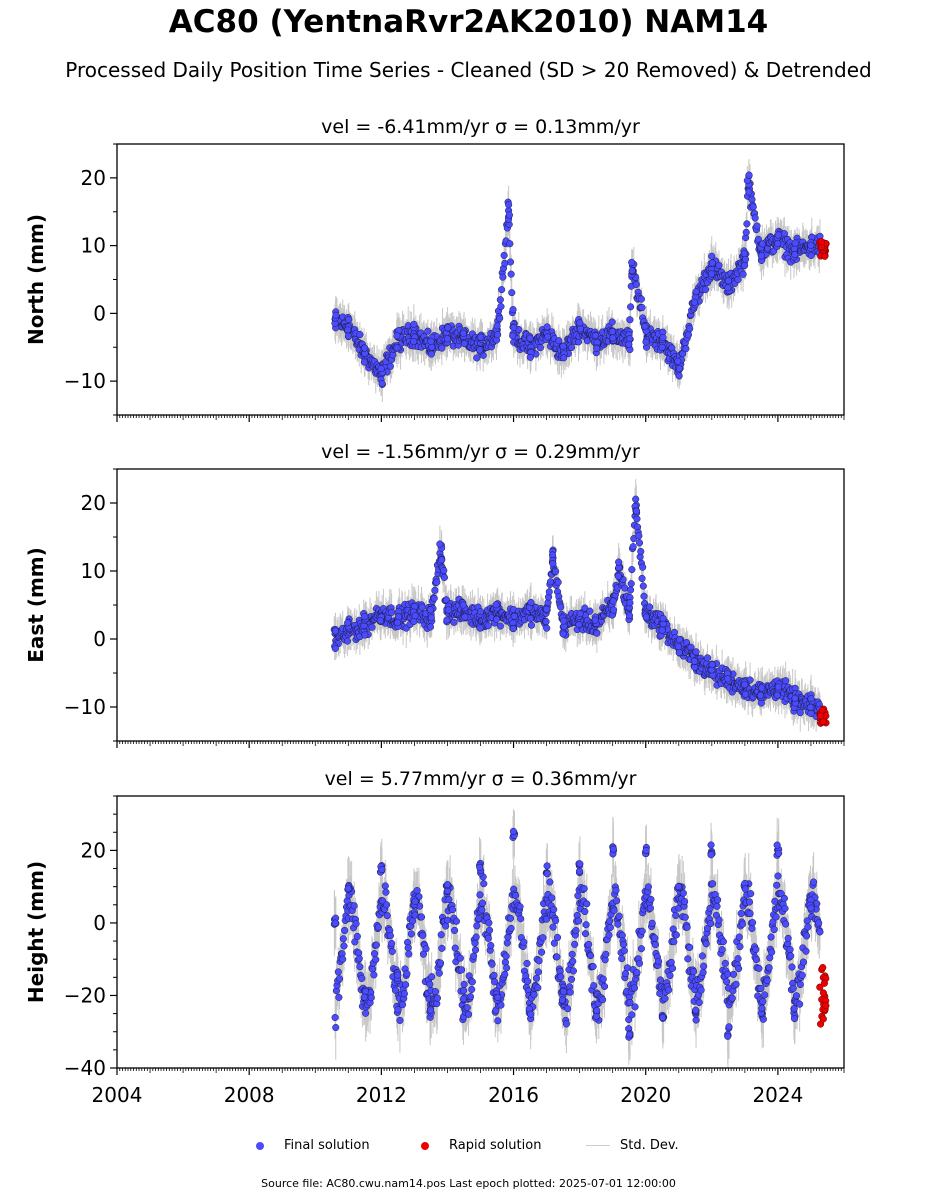  What do you see at coordinates (93, 246) in the screenshot?
I see `y-tick-label: 10` at bounding box center [93, 246].